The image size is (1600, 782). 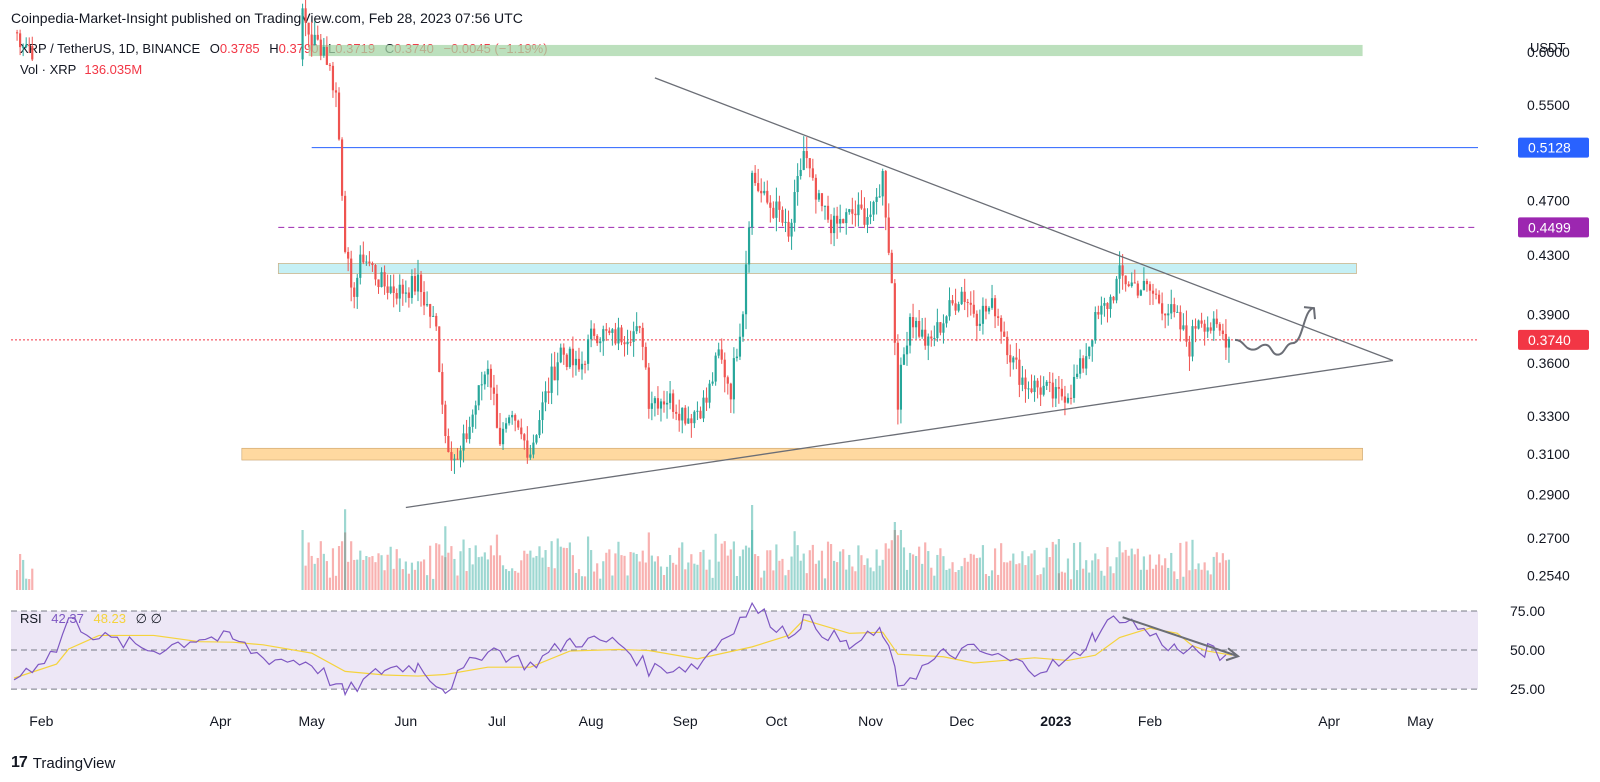 What do you see at coordinates (1527, 650) in the screenshot?
I see `rsi-axis: 75.00 50.00 25.00` at bounding box center [1527, 650].